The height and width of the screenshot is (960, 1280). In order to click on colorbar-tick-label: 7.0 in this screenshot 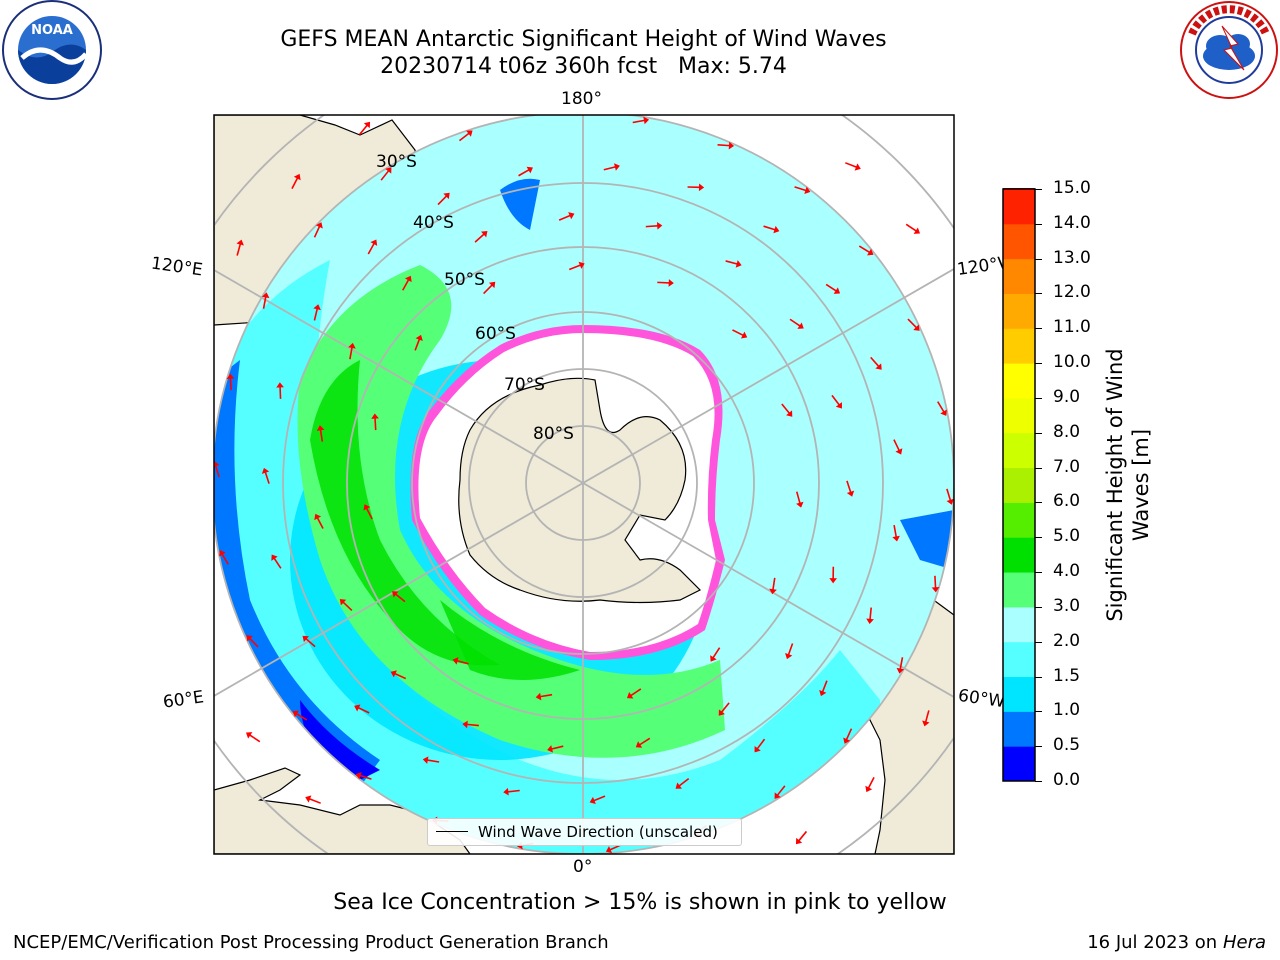, I will do `click(1067, 466)`.